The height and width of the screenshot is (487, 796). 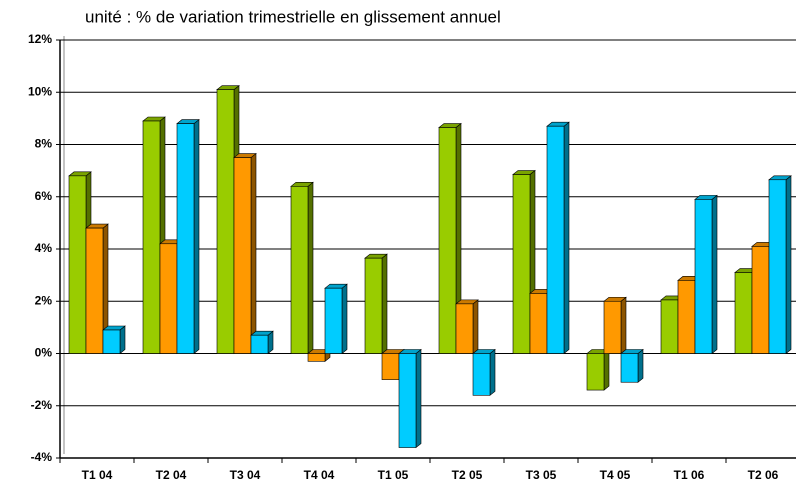 What do you see at coordinates (44, 300) in the screenshot?
I see `y-tick-label: 2%` at bounding box center [44, 300].